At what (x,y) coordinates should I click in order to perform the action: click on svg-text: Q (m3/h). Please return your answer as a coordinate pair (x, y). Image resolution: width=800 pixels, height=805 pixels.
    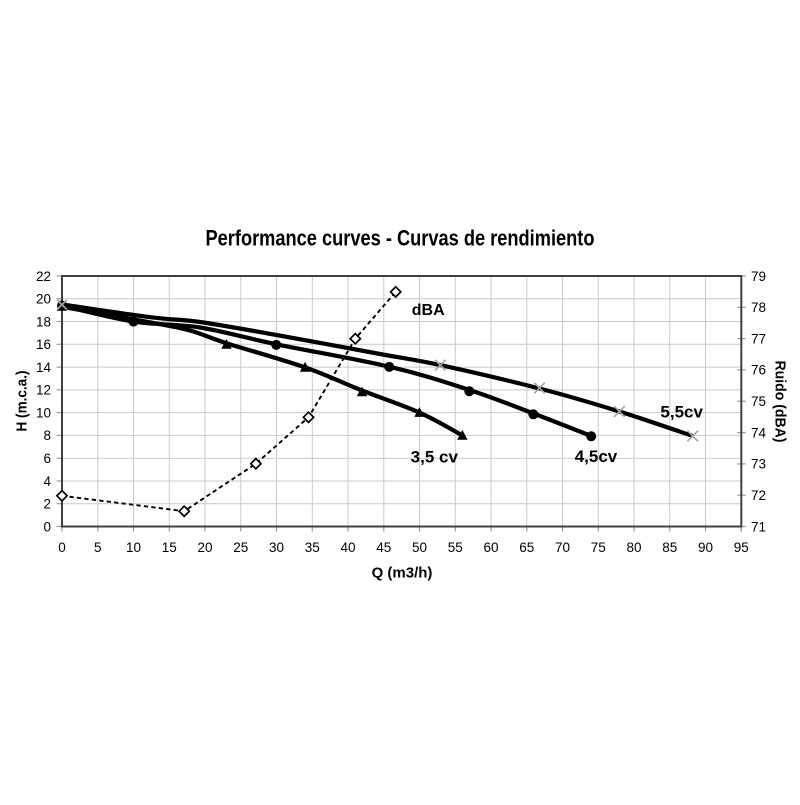
    Looking at the image, I should click on (402, 573).